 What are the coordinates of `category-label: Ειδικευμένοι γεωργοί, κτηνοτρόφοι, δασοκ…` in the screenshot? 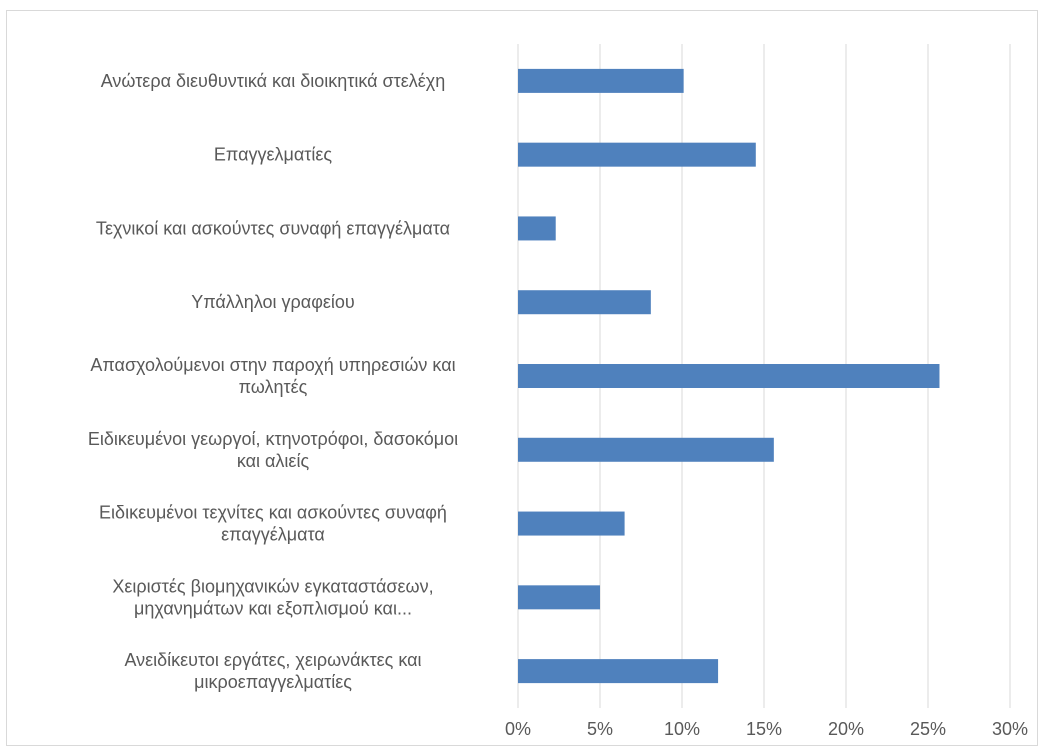 It's located at (273, 450).